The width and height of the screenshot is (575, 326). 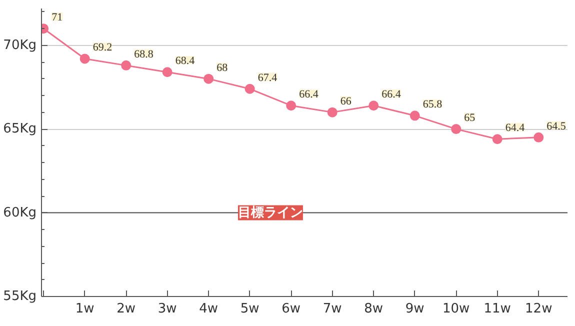 What do you see at coordinates (168, 309) in the screenshot?
I see `x-tick-label: 3w` at bounding box center [168, 309].